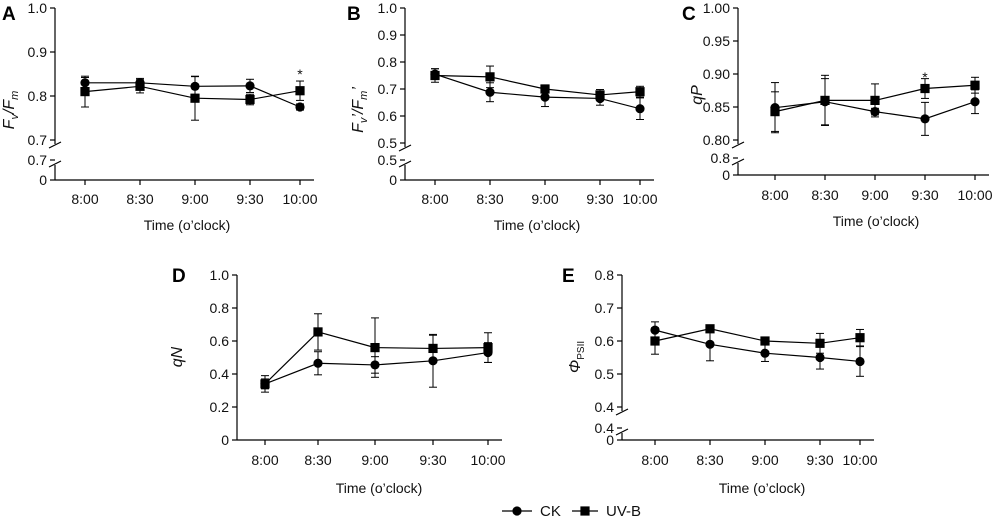 Image resolution: width=1000 pixels, height=520 pixels. What do you see at coordinates (689, 14) in the screenshot?
I see `panel-letter: C` at bounding box center [689, 14].